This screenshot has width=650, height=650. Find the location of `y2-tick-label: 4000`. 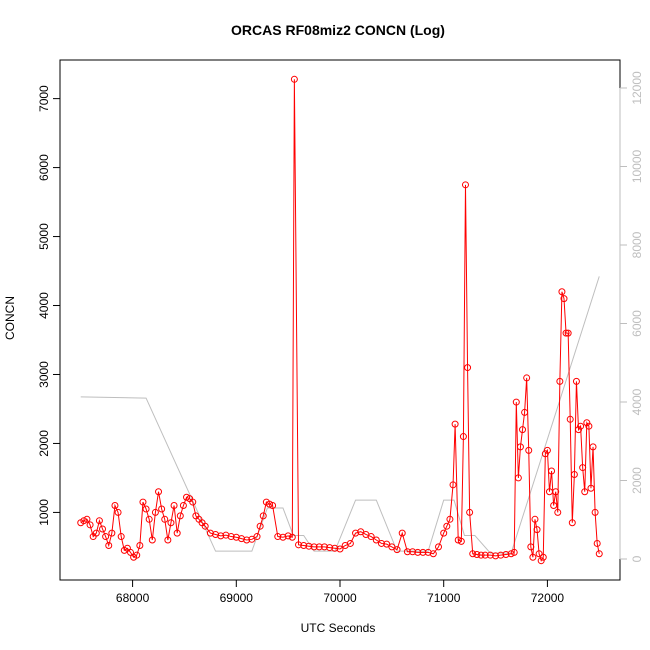

y2-tick-label: 4000 is located at coordinates (637, 401).